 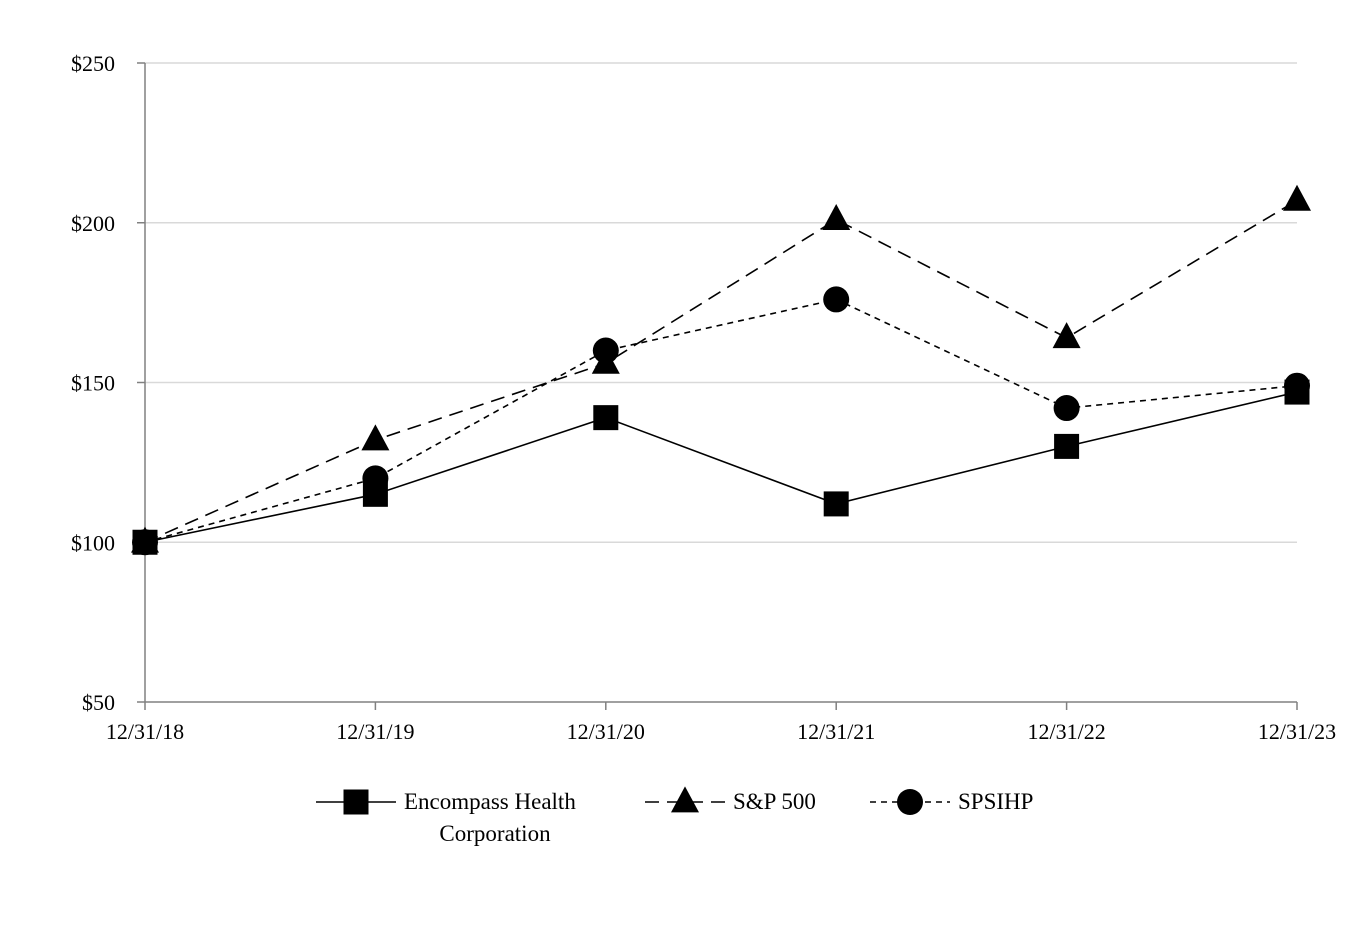 I want to click on y-tick-label: $100, so click(x=93, y=542).